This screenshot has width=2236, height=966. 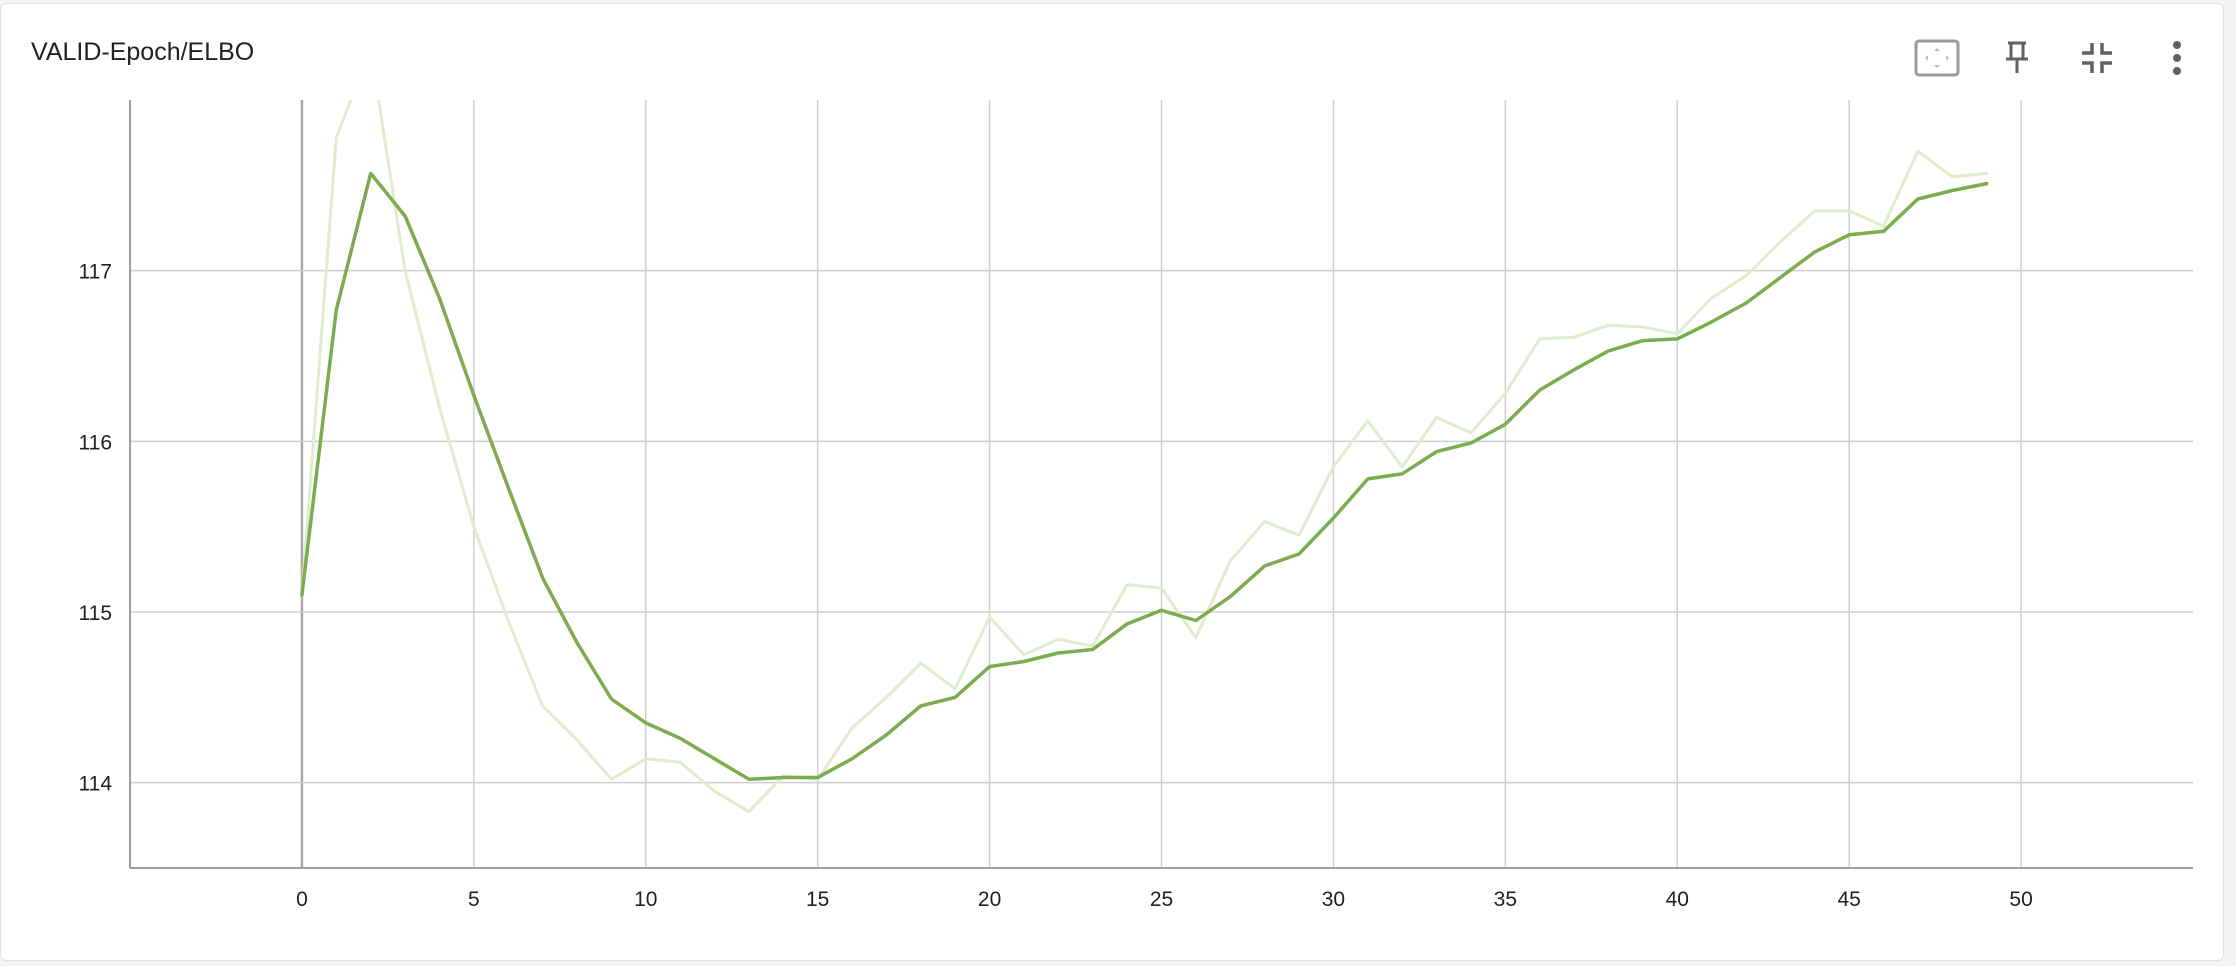 What do you see at coordinates (1161, 899) in the screenshot?
I see `x-tick-label: 25` at bounding box center [1161, 899].